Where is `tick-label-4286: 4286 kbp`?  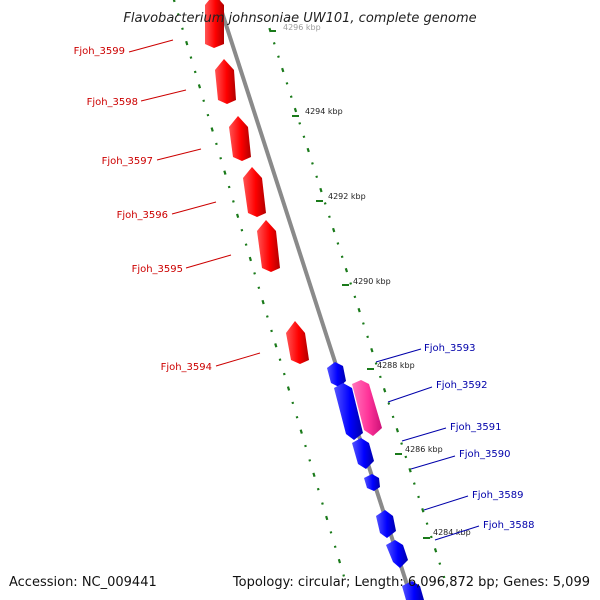 tick-label-4286: 4286 kbp is located at coordinates (424, 449).